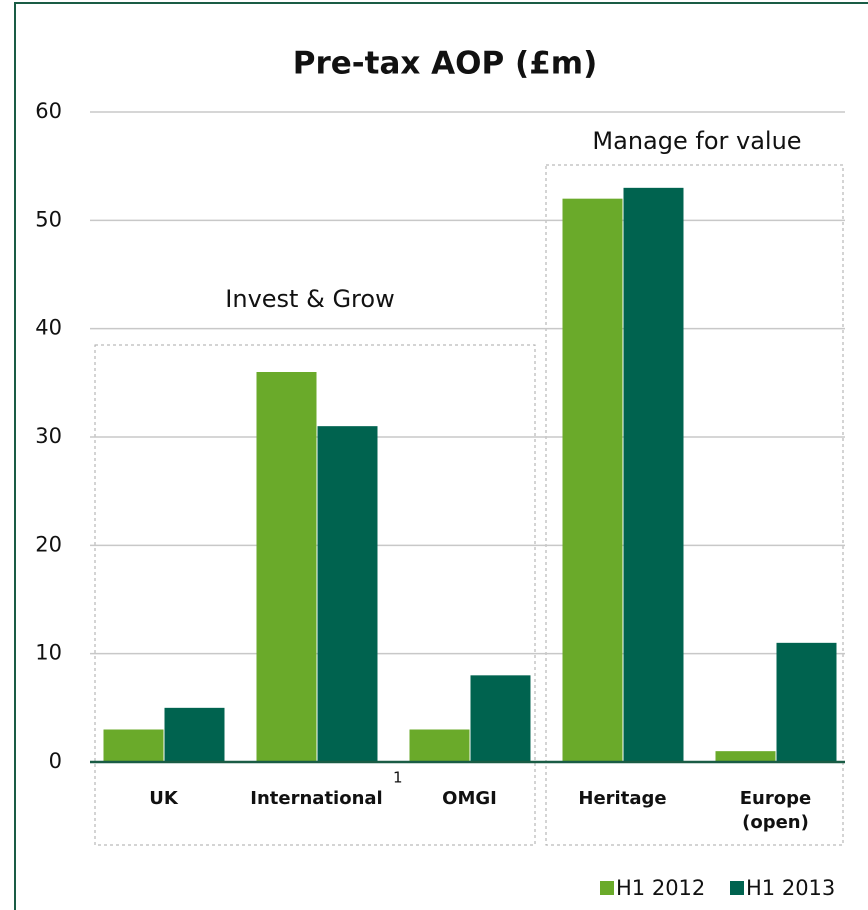 The width and height of the screenshot is (868, 910). What do you see at coordinates (445, 64) in the screenshot?
I see `chart-title: Pre-tax AOP (£m)` at bounding box center [445, 64].